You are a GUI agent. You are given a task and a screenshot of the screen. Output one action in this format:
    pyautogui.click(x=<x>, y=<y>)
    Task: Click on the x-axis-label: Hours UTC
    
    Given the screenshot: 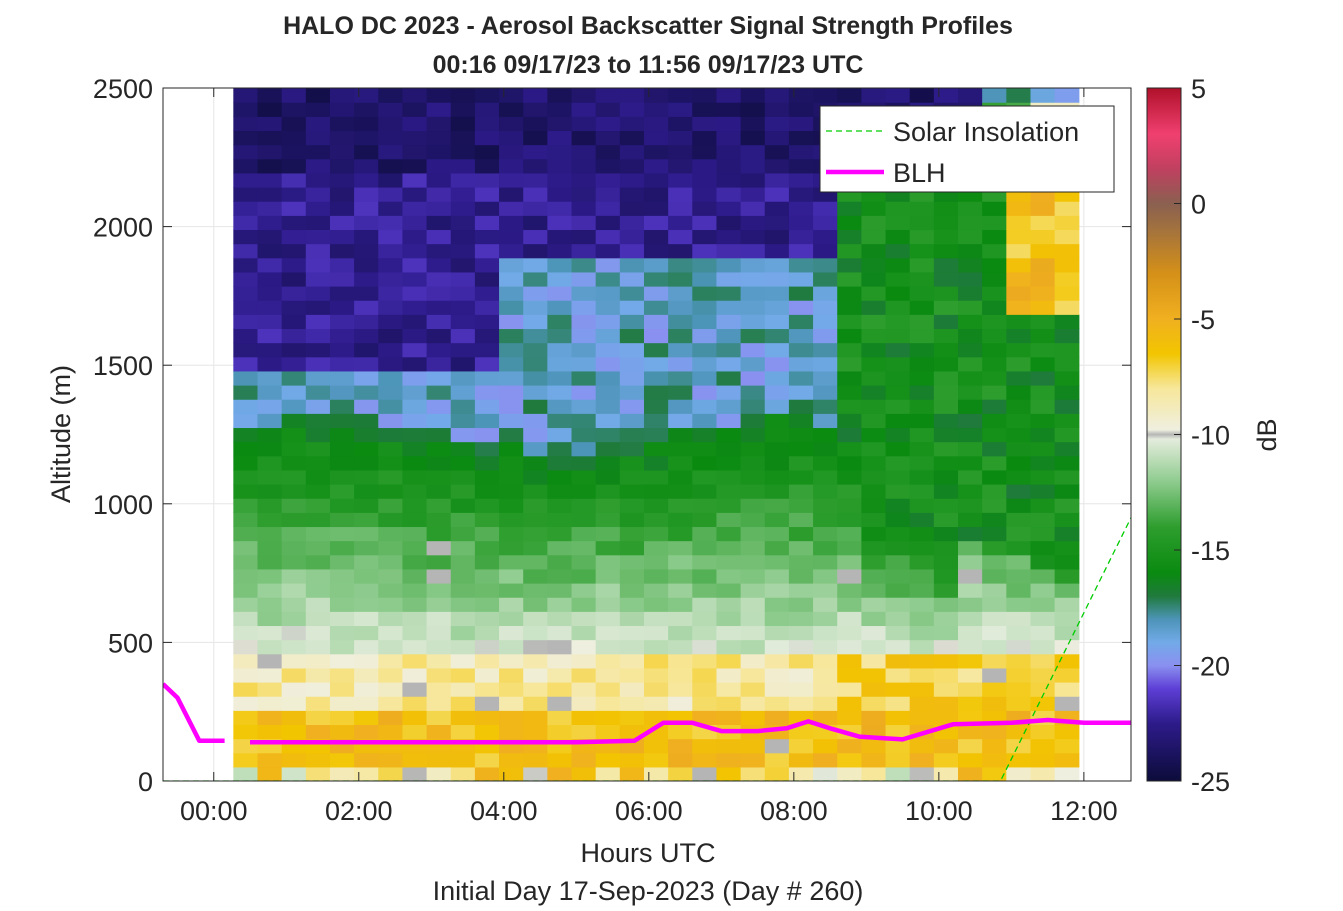 What is the action you would take?
    pyautogui.click(x=647, y=853)
    